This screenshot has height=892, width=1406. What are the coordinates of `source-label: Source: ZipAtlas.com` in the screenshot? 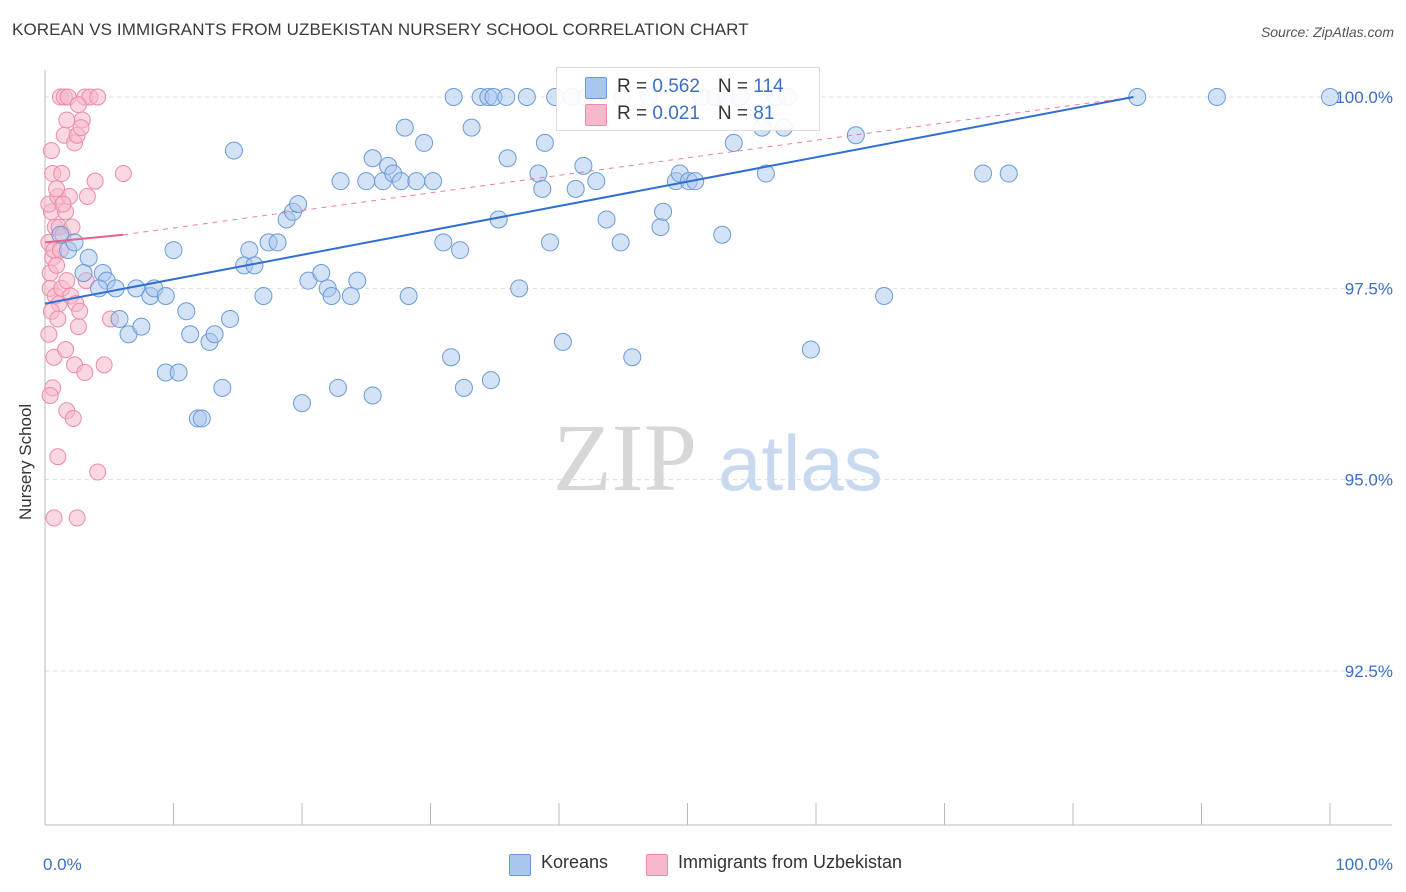 It's located at (1327, 32).